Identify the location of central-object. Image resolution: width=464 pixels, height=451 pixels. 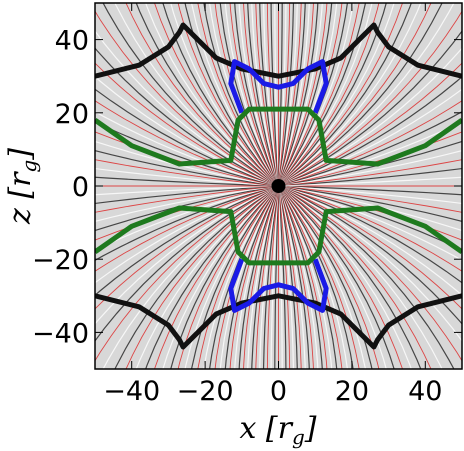
(278, 186).